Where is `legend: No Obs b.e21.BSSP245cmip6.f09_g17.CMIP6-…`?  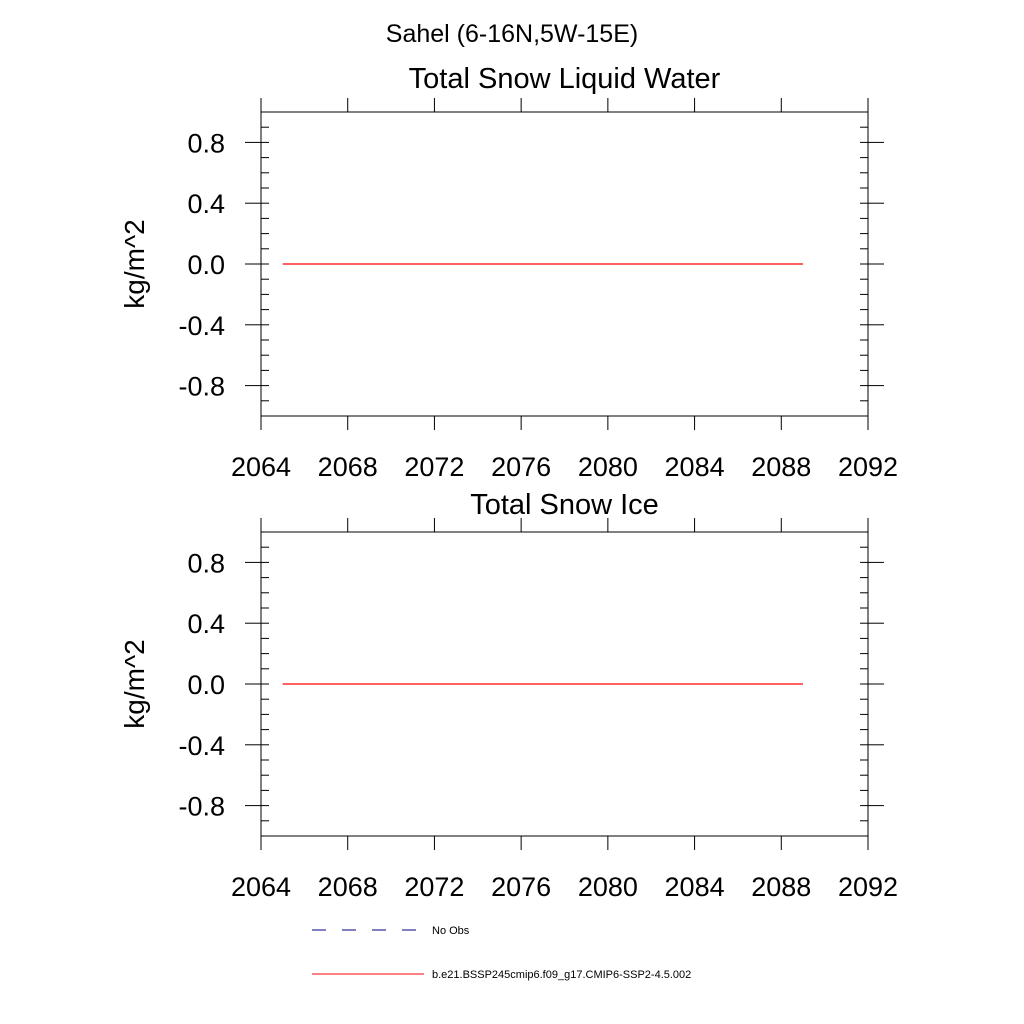 legend: No Obs b.e21.BSSP245cmip6.f09_g17.CMIP6-… is located at coordinates (501, 953).